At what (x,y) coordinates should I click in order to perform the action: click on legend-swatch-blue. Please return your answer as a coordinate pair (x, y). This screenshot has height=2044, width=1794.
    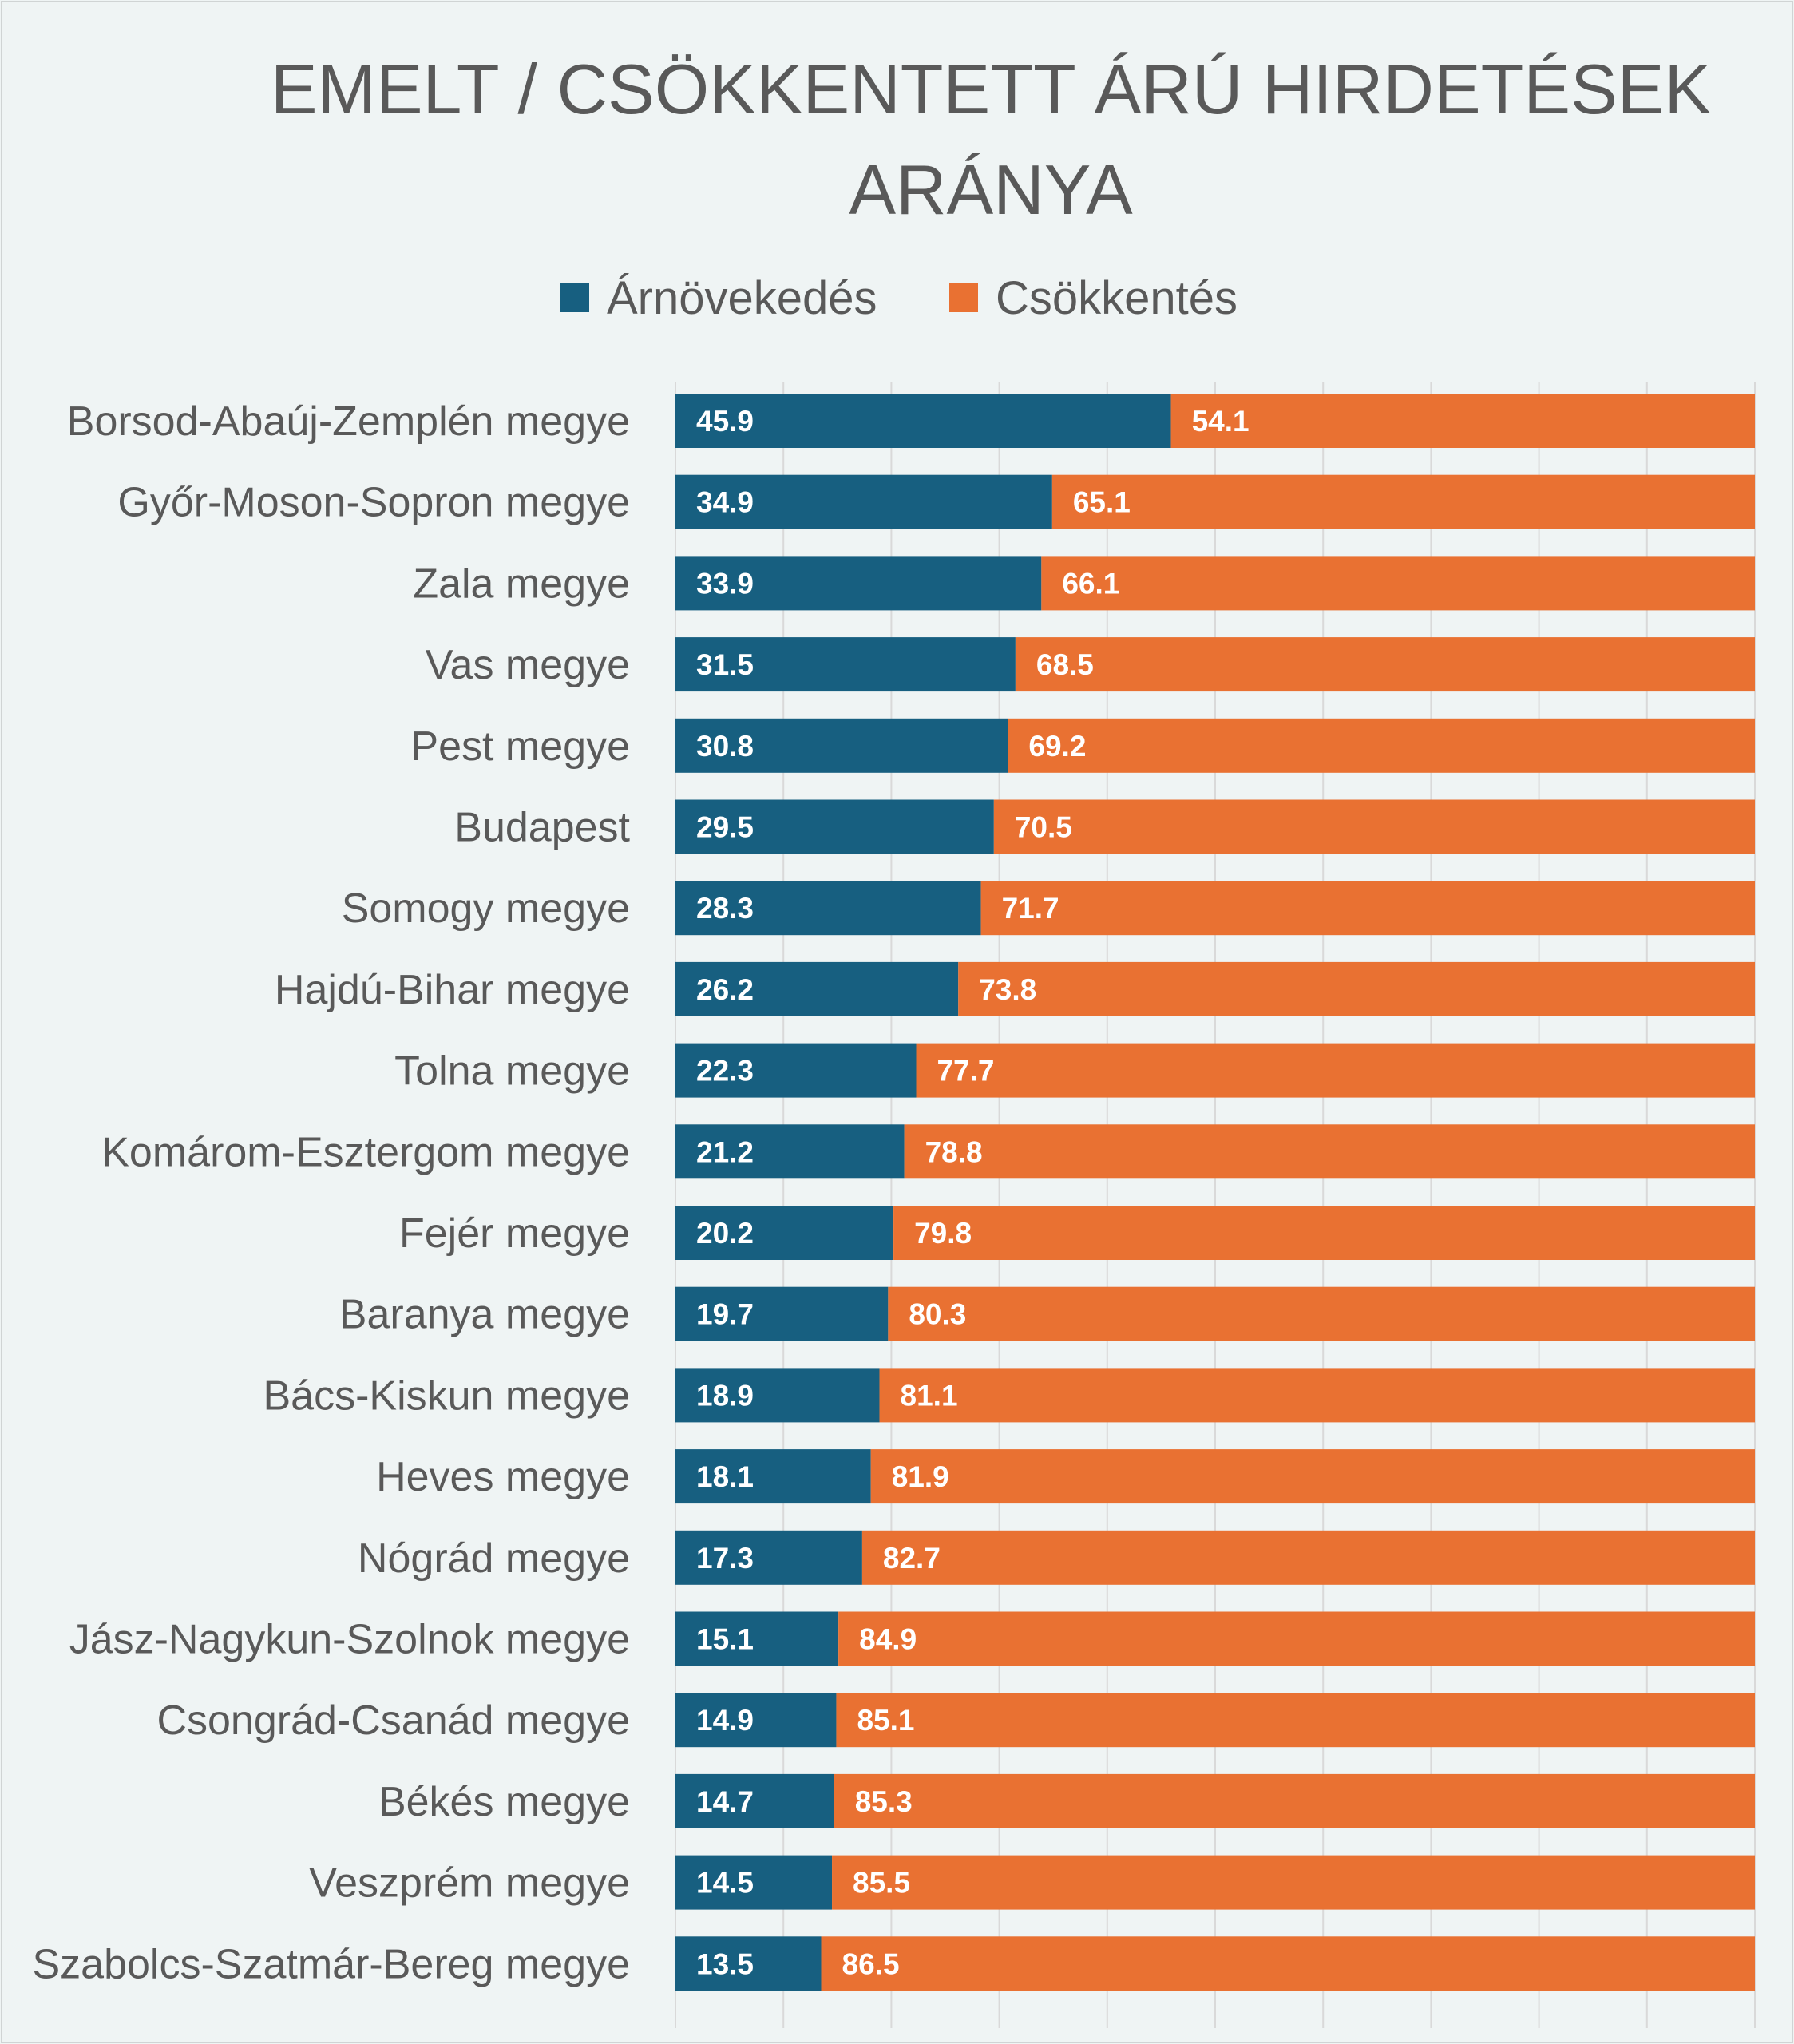
    Looking at the image, I should click on (574, 297).